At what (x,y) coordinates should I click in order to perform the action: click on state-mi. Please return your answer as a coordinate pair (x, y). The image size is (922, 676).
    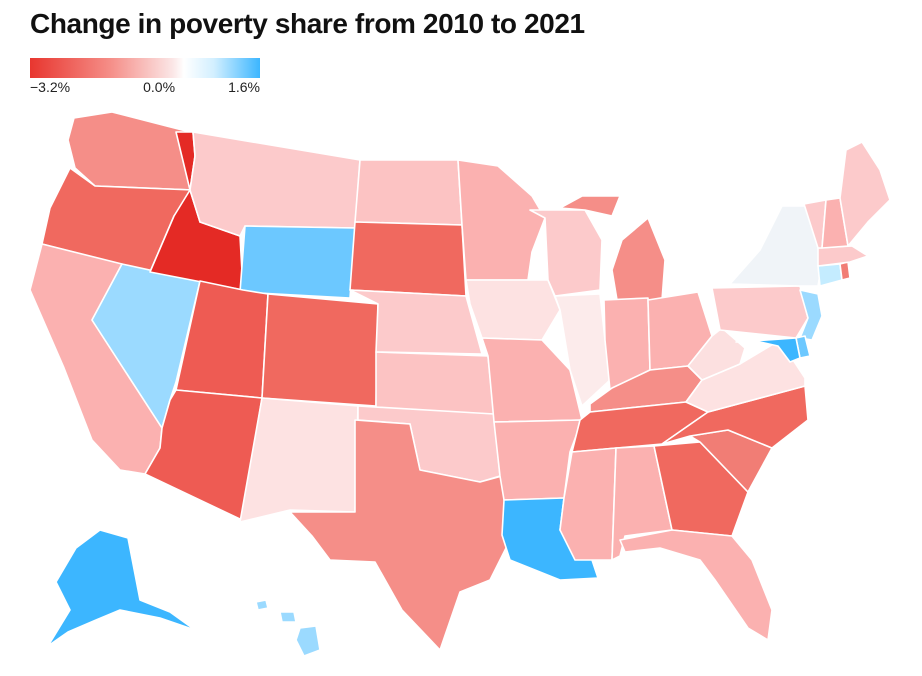
    Looking at the image, I should click on (638, 262).